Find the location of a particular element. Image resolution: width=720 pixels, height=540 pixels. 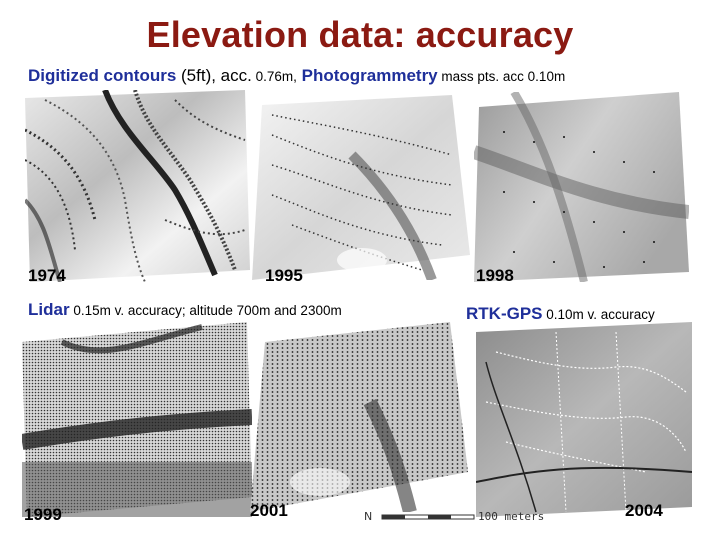

year-label-1999: 1999 is located at coordinates (43, 514).